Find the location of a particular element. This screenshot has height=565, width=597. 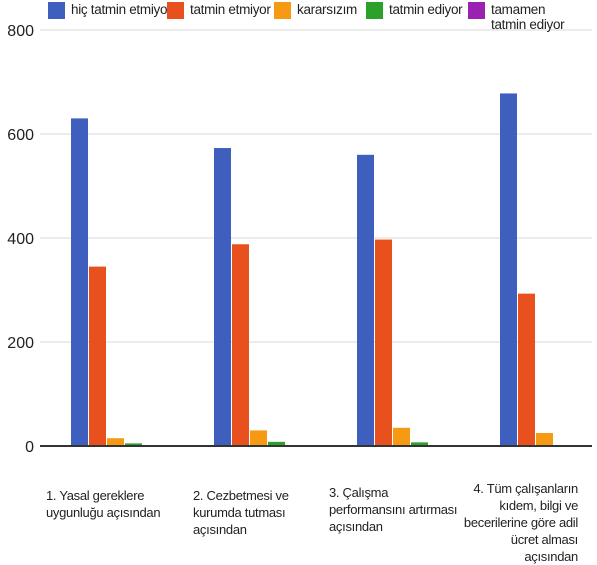

y-tick-label: 800 is located at coordinates (20, 31).